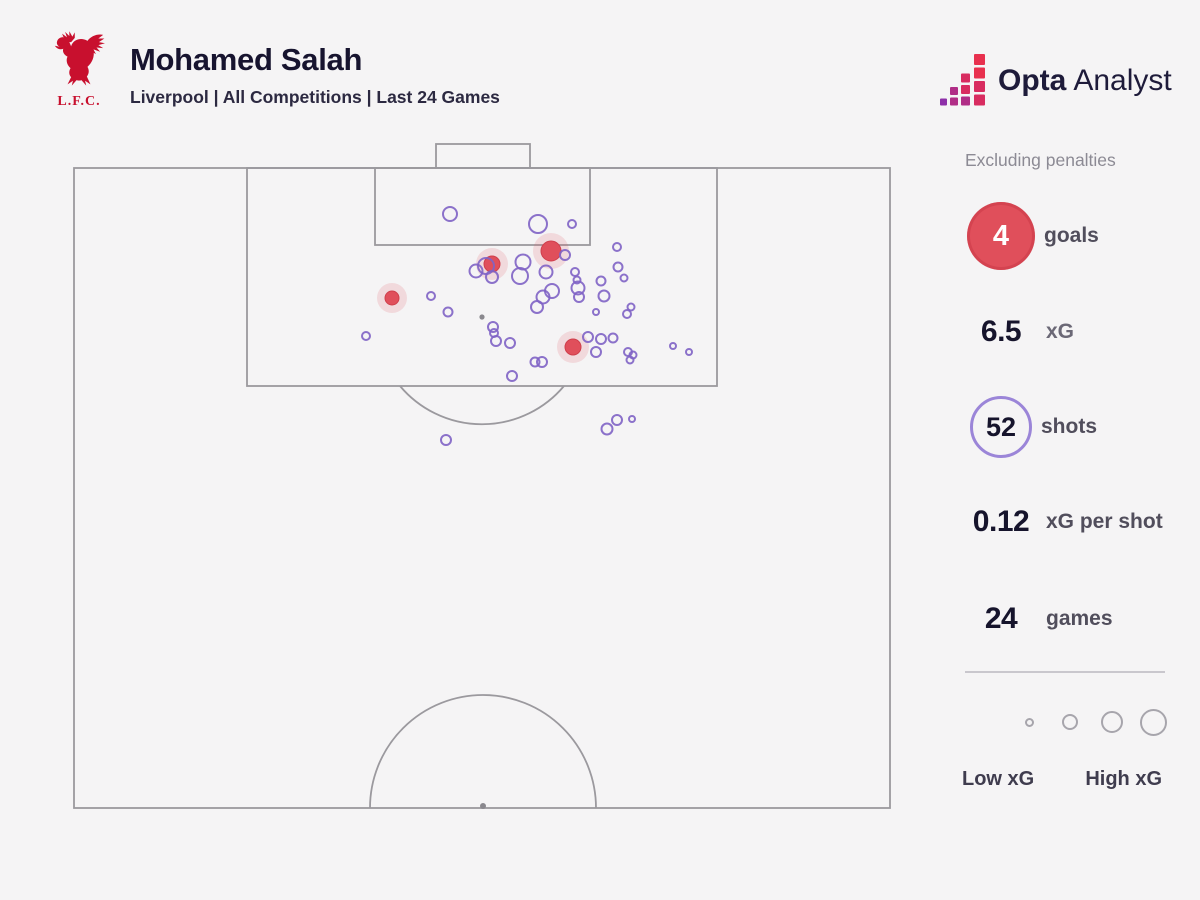  What do you see at coordinates (1001, 521) in the screenshot?
I see `xg-per-shot-value: 0.12` at bounding box center [1001, 521].